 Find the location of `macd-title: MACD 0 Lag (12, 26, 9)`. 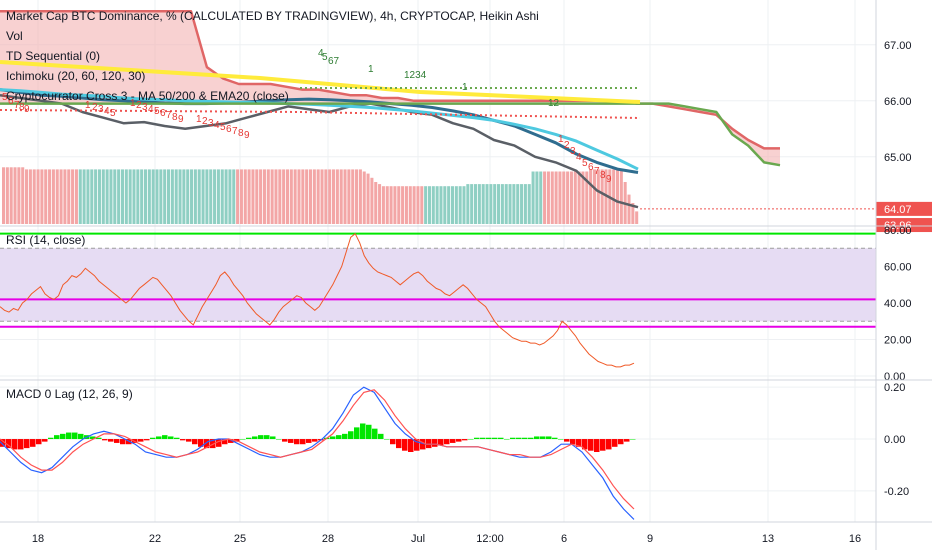

macd-title: MACD 0 Lag (12, 26, 9) is located at coordinates (69, 394).